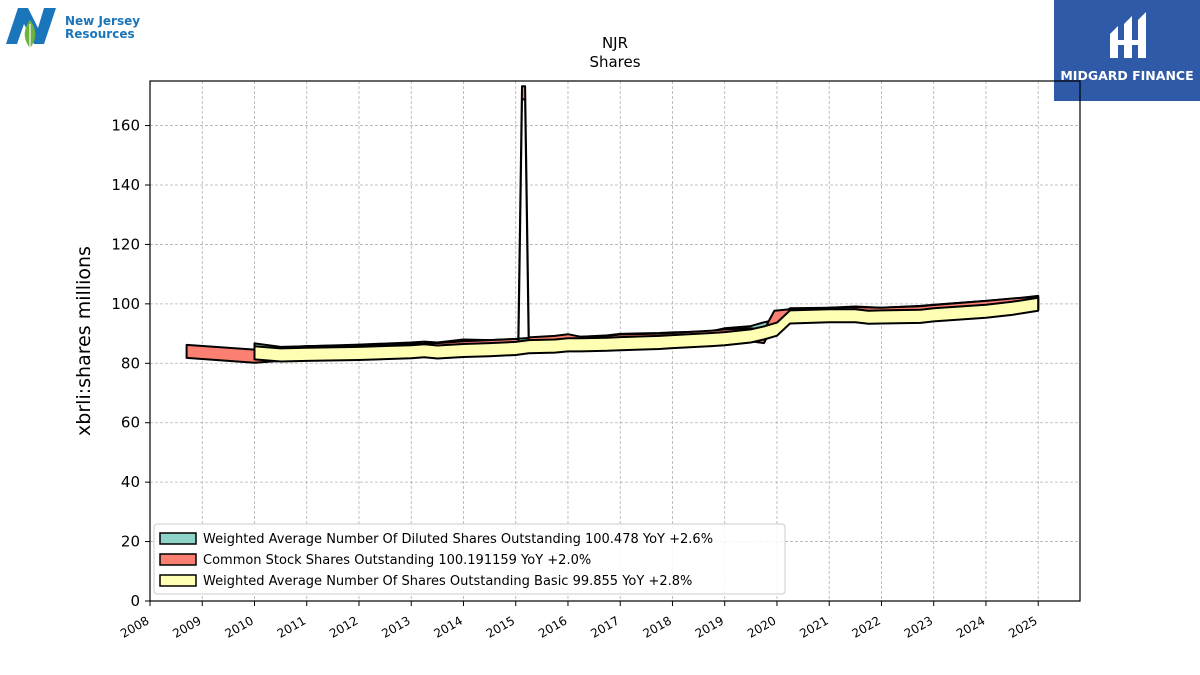 The width and height of the screenshot is (1200, 675). I want to click on y-tick-label: 60, so click(130, 423).